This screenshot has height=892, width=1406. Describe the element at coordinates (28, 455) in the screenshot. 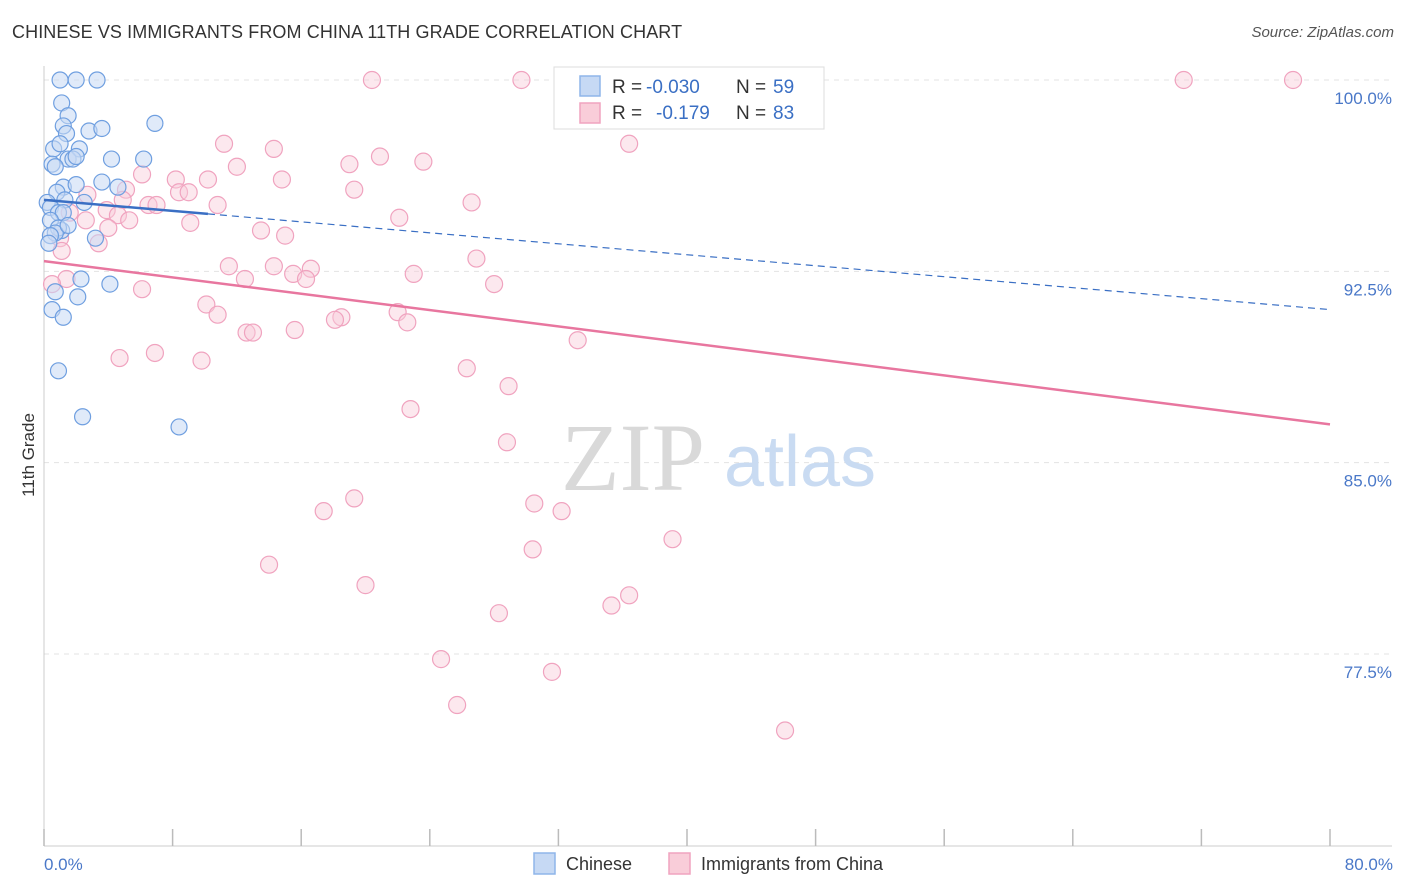

I see `y-axis-label: 11th Grade` at that location.